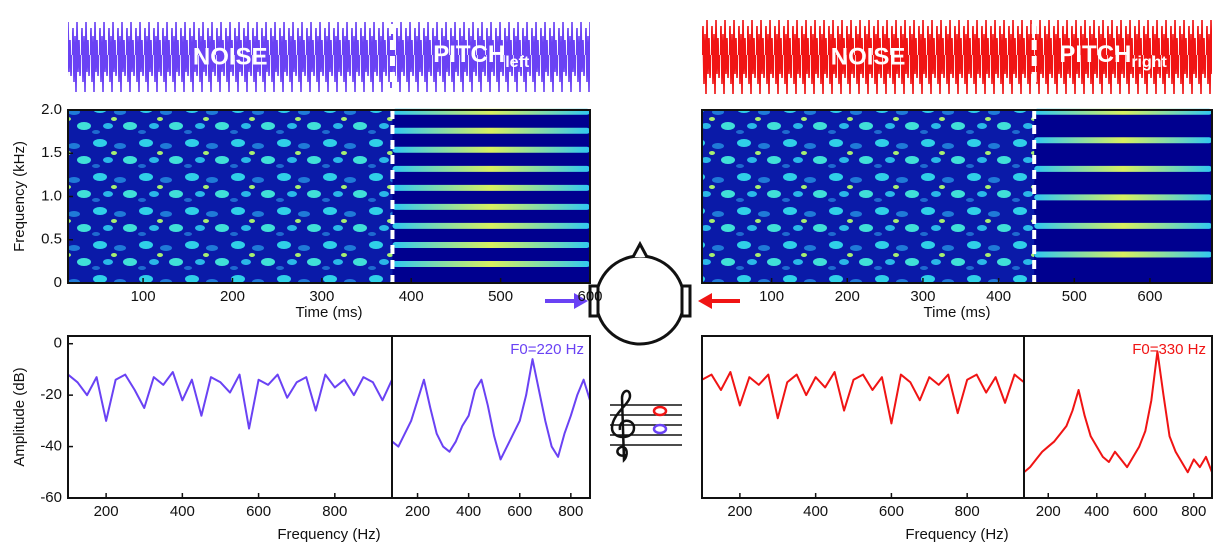 The height and width of the screenshot is (544, 1218). I want to click on y-tick-label: 2.0, so click(51, 109).